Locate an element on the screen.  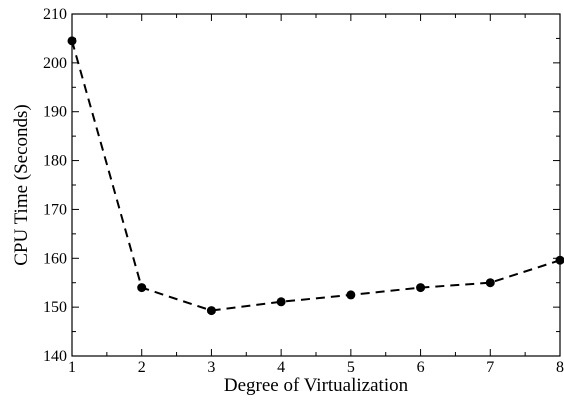
x-tick-label: 1 is located at coordinates (72, 367).